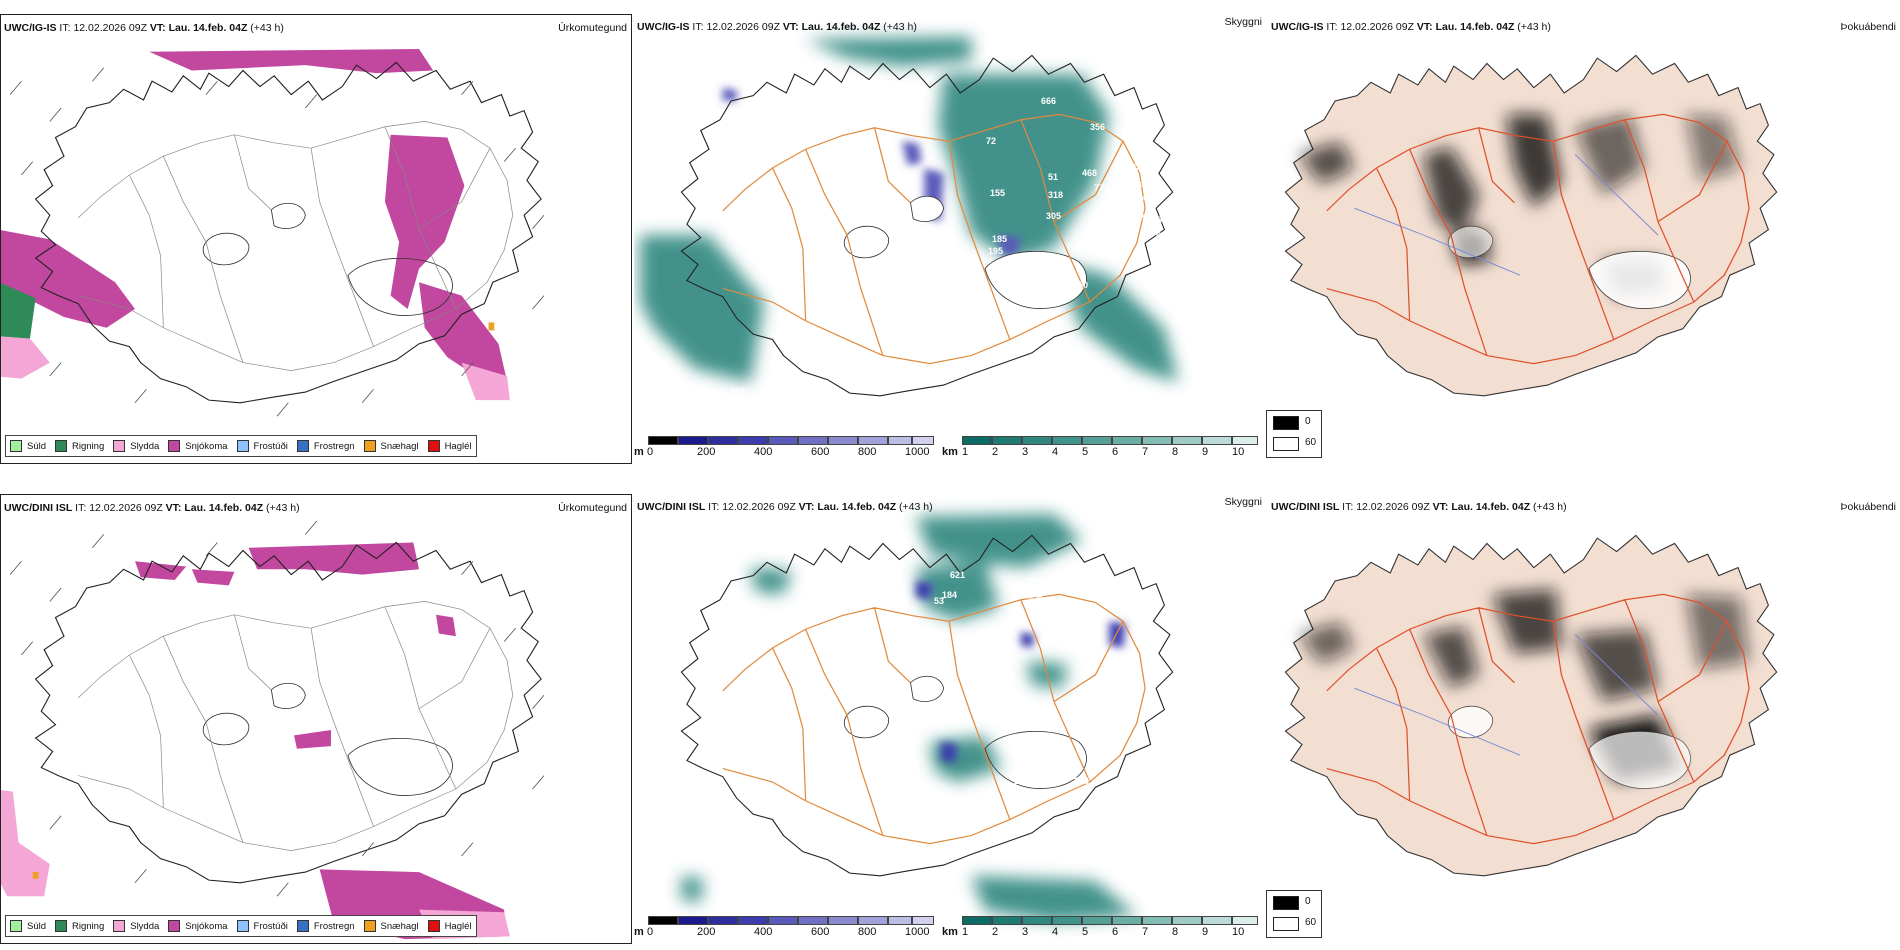  I want to click on station-value-labels: 621 533 956 314 171 390 53 184, so click(1011, 678).